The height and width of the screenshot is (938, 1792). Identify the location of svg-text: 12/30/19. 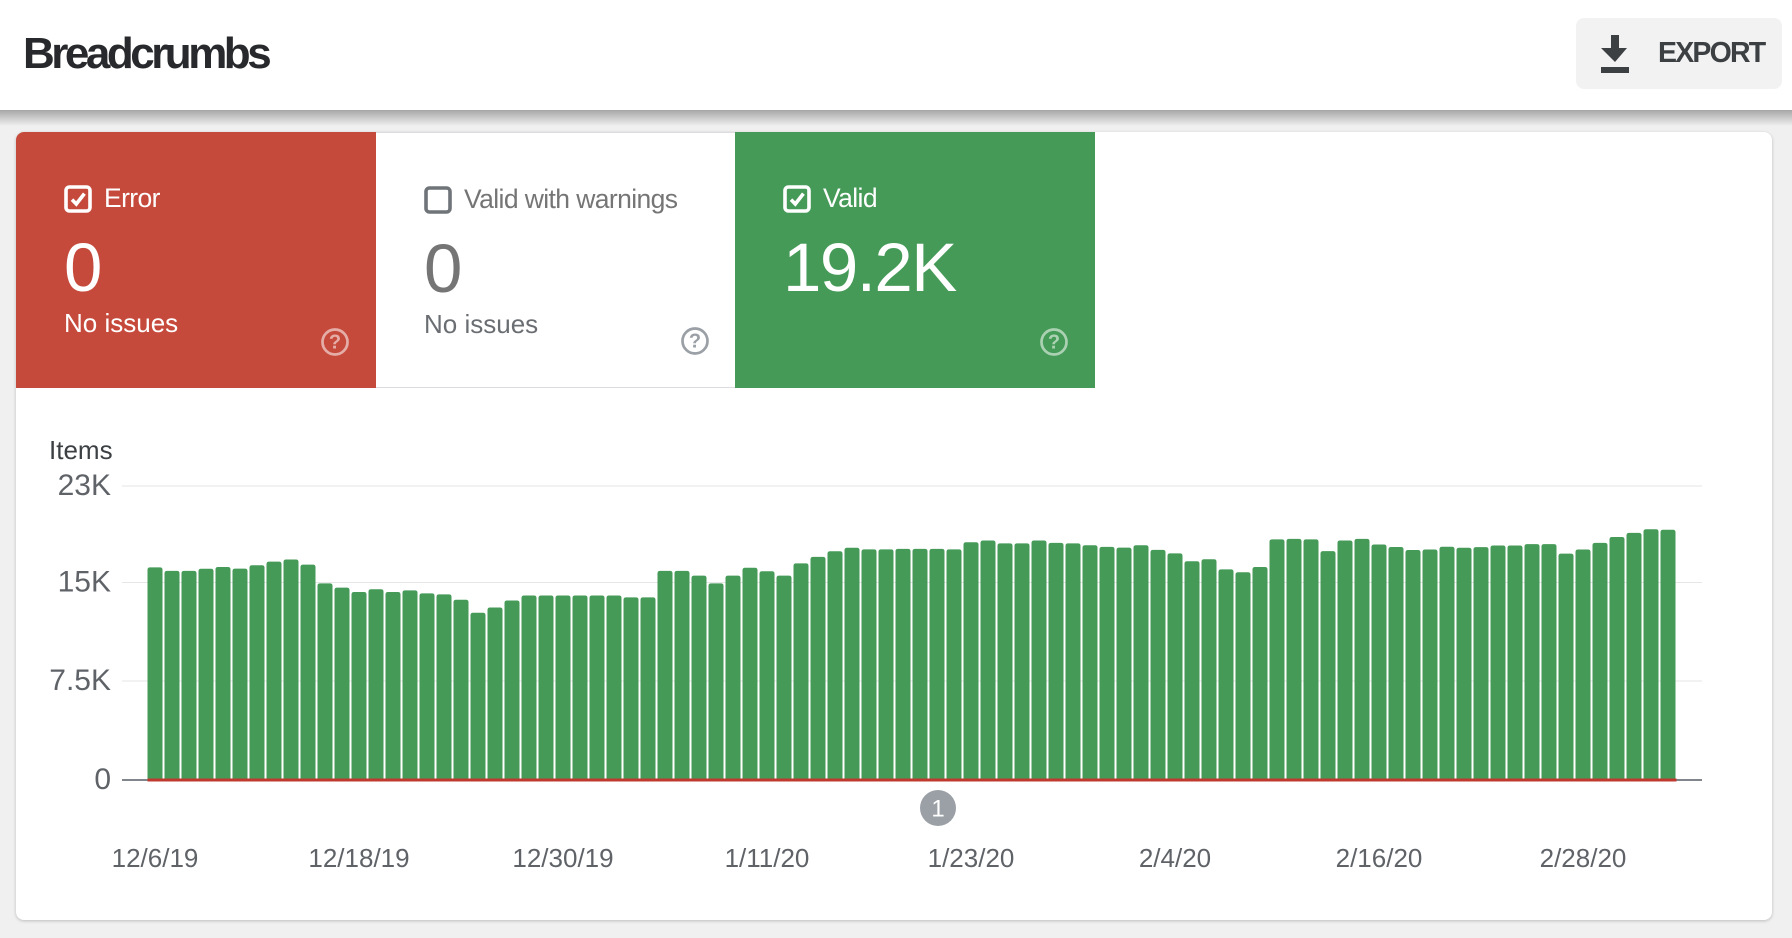
(562, 858).